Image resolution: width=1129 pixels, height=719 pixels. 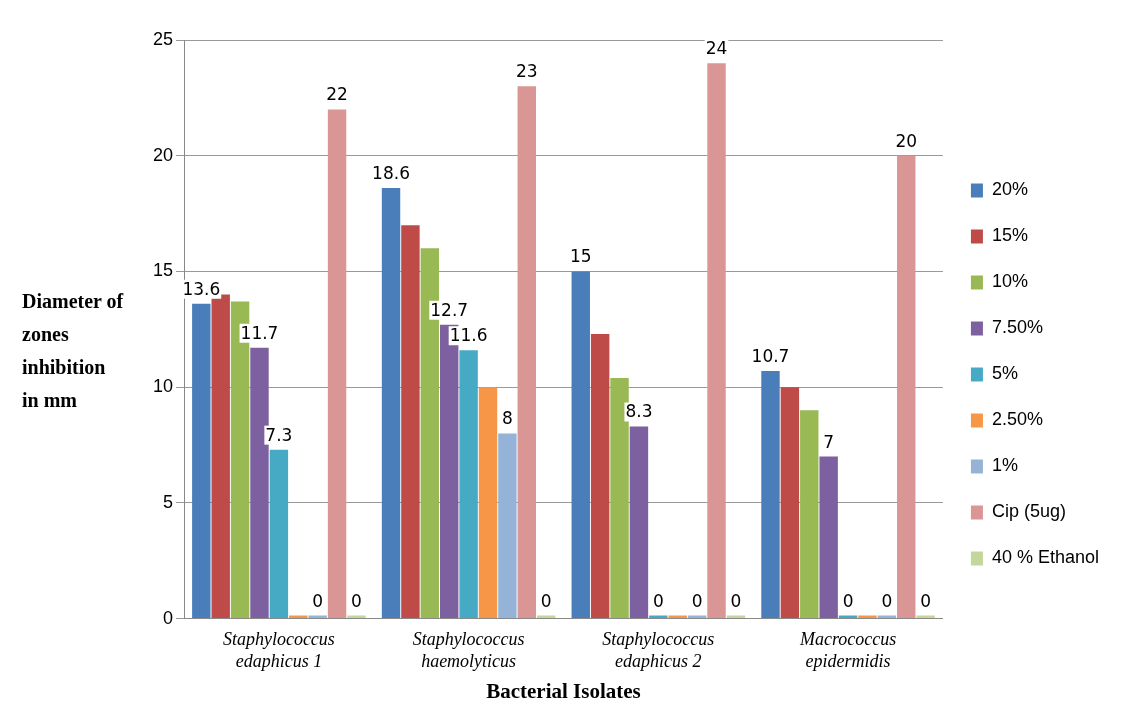 What do you see at coordinates (1017, 419) in the screenshot?
I see `legend-label: 2.50%` at bounding box center [1017, 419].